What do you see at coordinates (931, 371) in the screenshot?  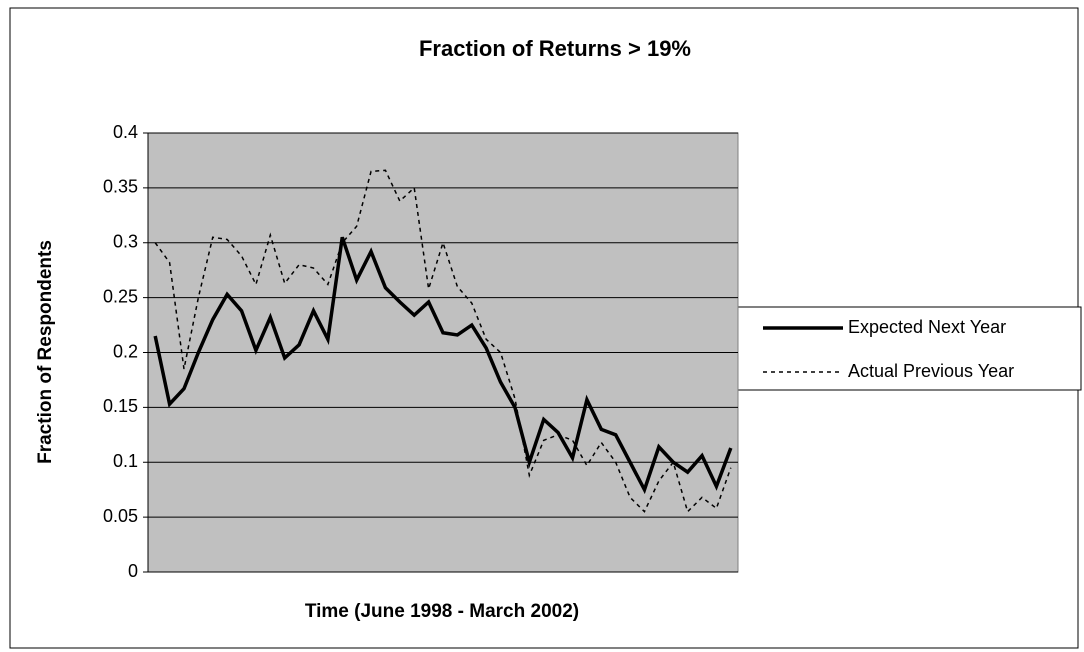 I see `legend-label: Actual Previous Year` at bounding box center [931, 371].